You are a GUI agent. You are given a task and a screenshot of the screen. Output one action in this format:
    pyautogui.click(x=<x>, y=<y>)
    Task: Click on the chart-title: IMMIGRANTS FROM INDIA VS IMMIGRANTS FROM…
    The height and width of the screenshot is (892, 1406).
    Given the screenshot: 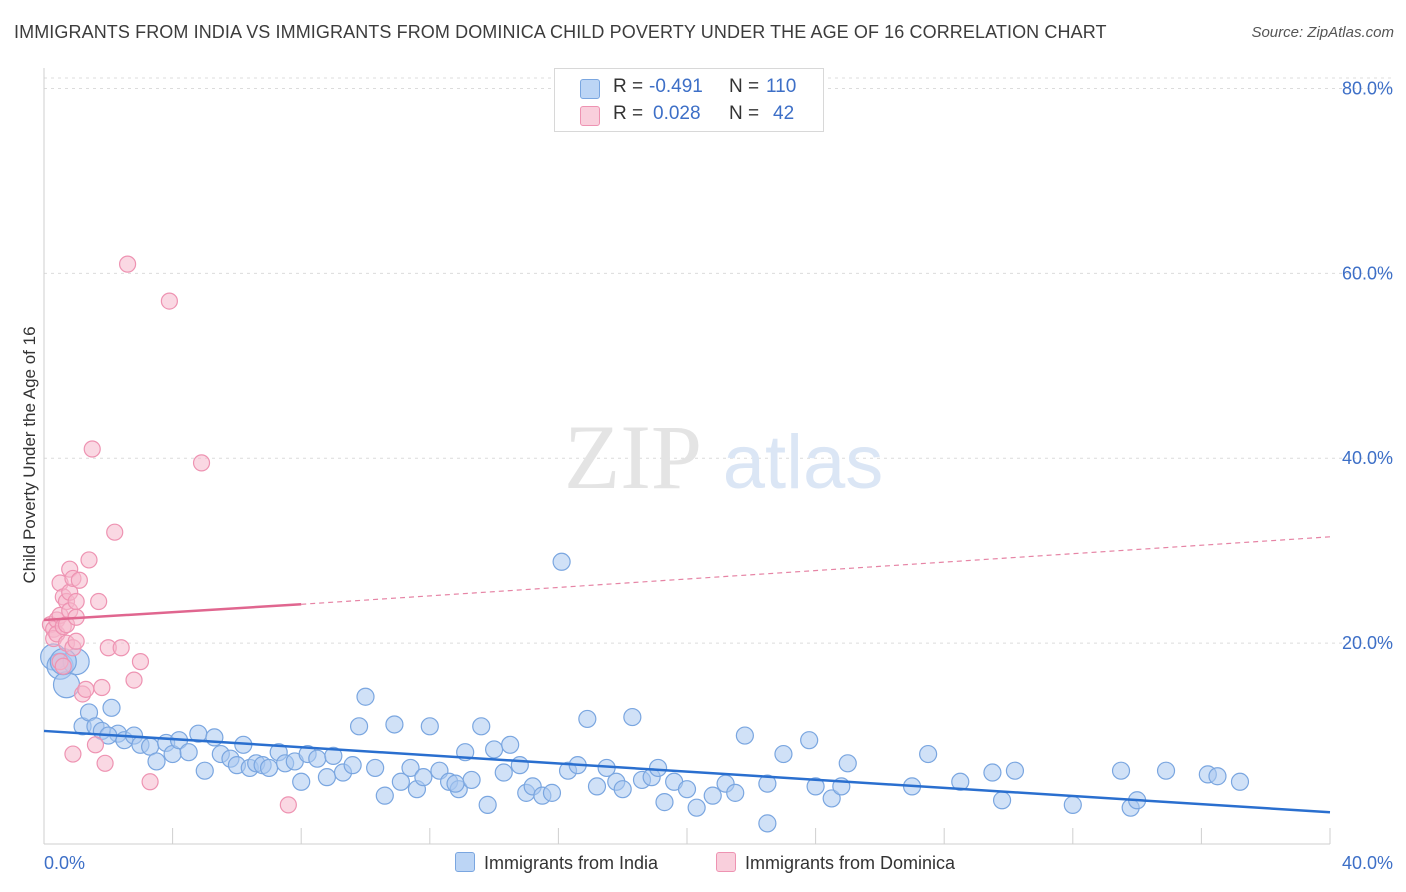 What is the action you would take?
    pyautogui.click(x=560, y=32)
    